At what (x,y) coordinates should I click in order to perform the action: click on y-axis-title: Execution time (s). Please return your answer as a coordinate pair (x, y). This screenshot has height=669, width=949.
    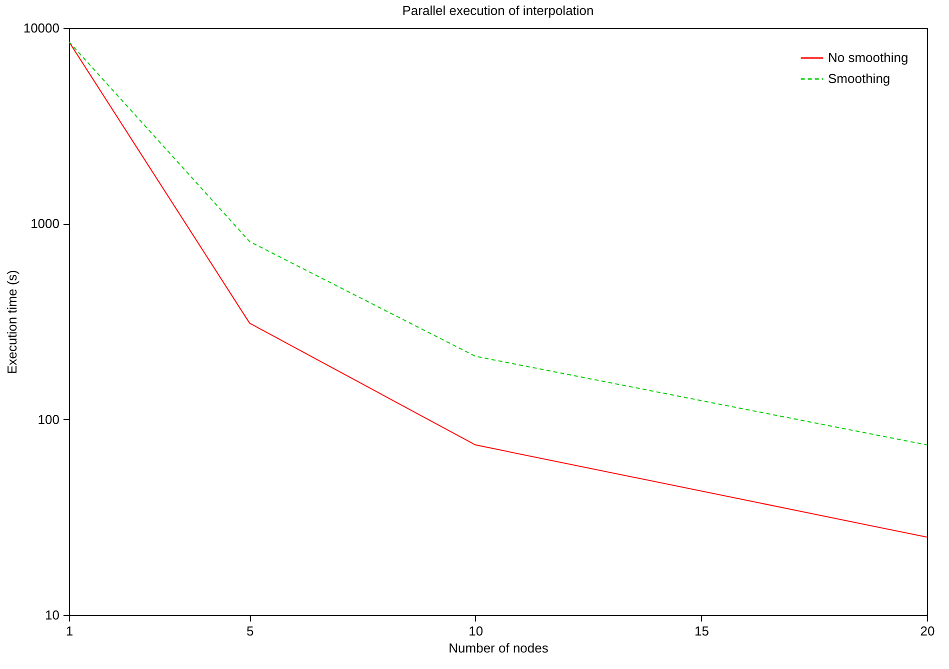
    Looking at the image, I should click on (12, 322).